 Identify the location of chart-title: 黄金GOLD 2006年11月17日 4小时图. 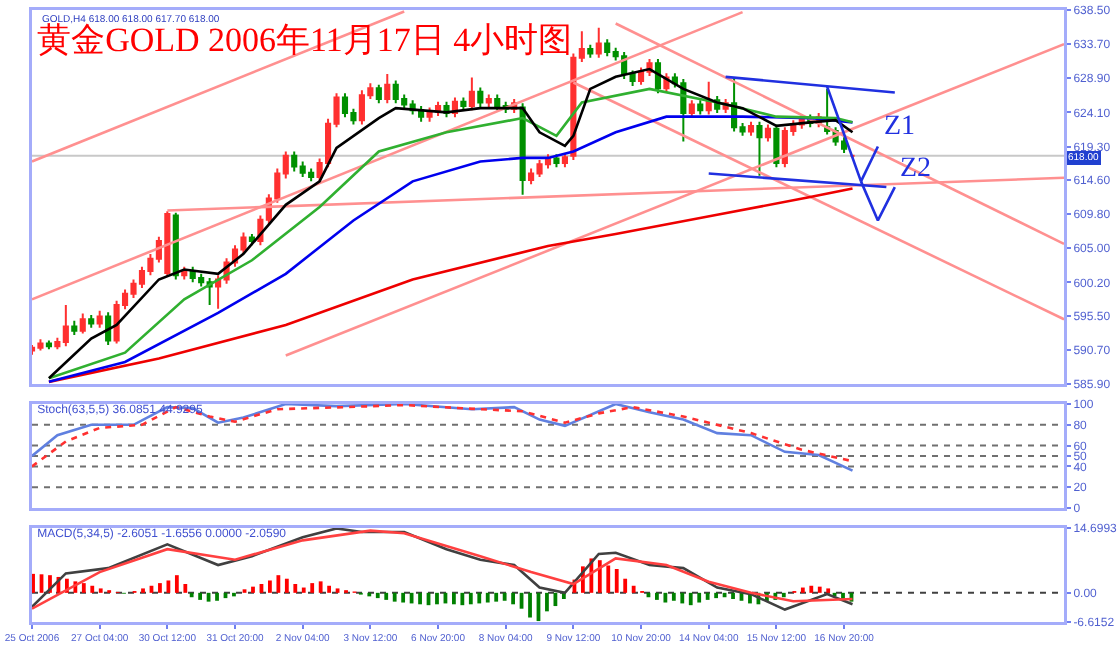
(305, 39).